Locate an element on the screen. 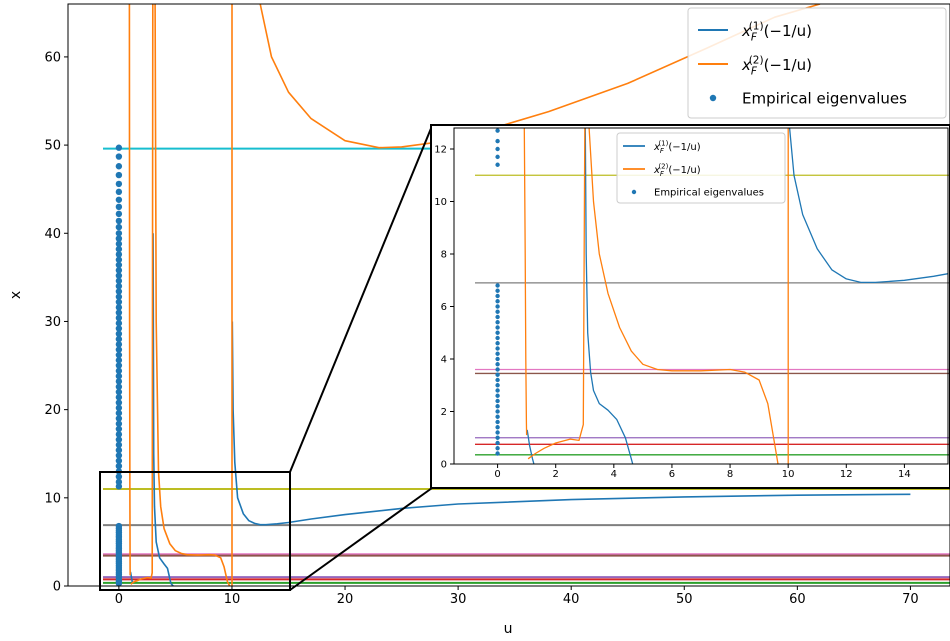 This screenshot has height=641, width=950. inset-y-ticks: 0 2 4 6 8 10 12 is located at coordinates (444, 308).